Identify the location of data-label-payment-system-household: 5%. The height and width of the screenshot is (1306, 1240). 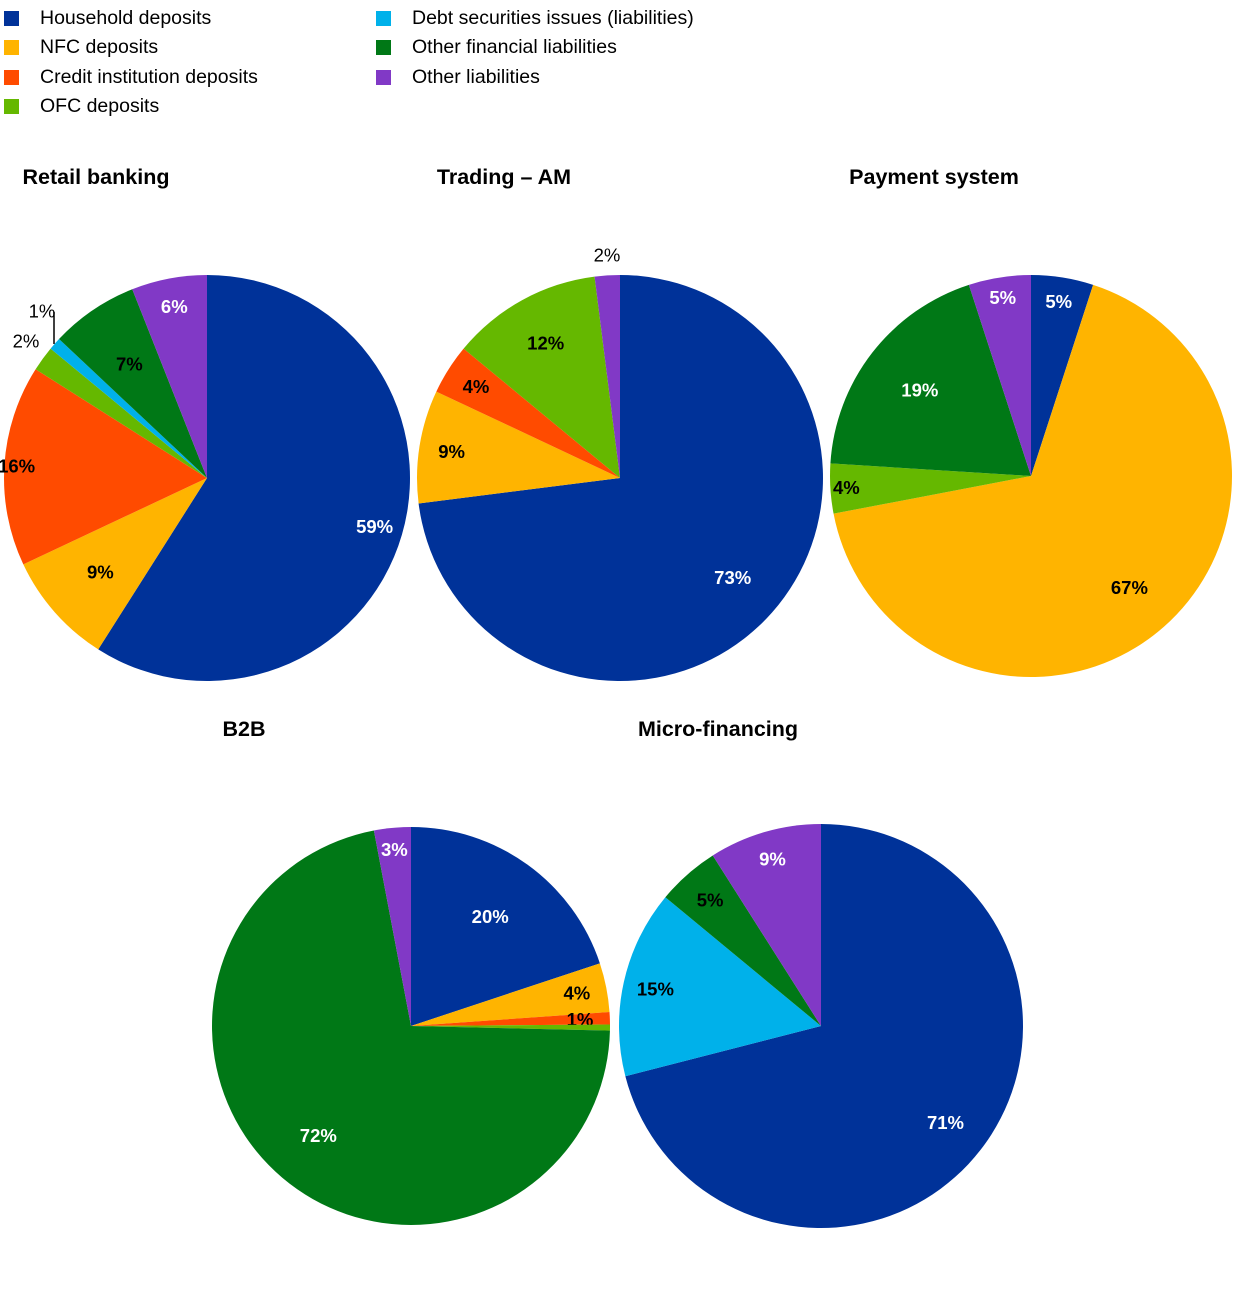
(1058, 301).